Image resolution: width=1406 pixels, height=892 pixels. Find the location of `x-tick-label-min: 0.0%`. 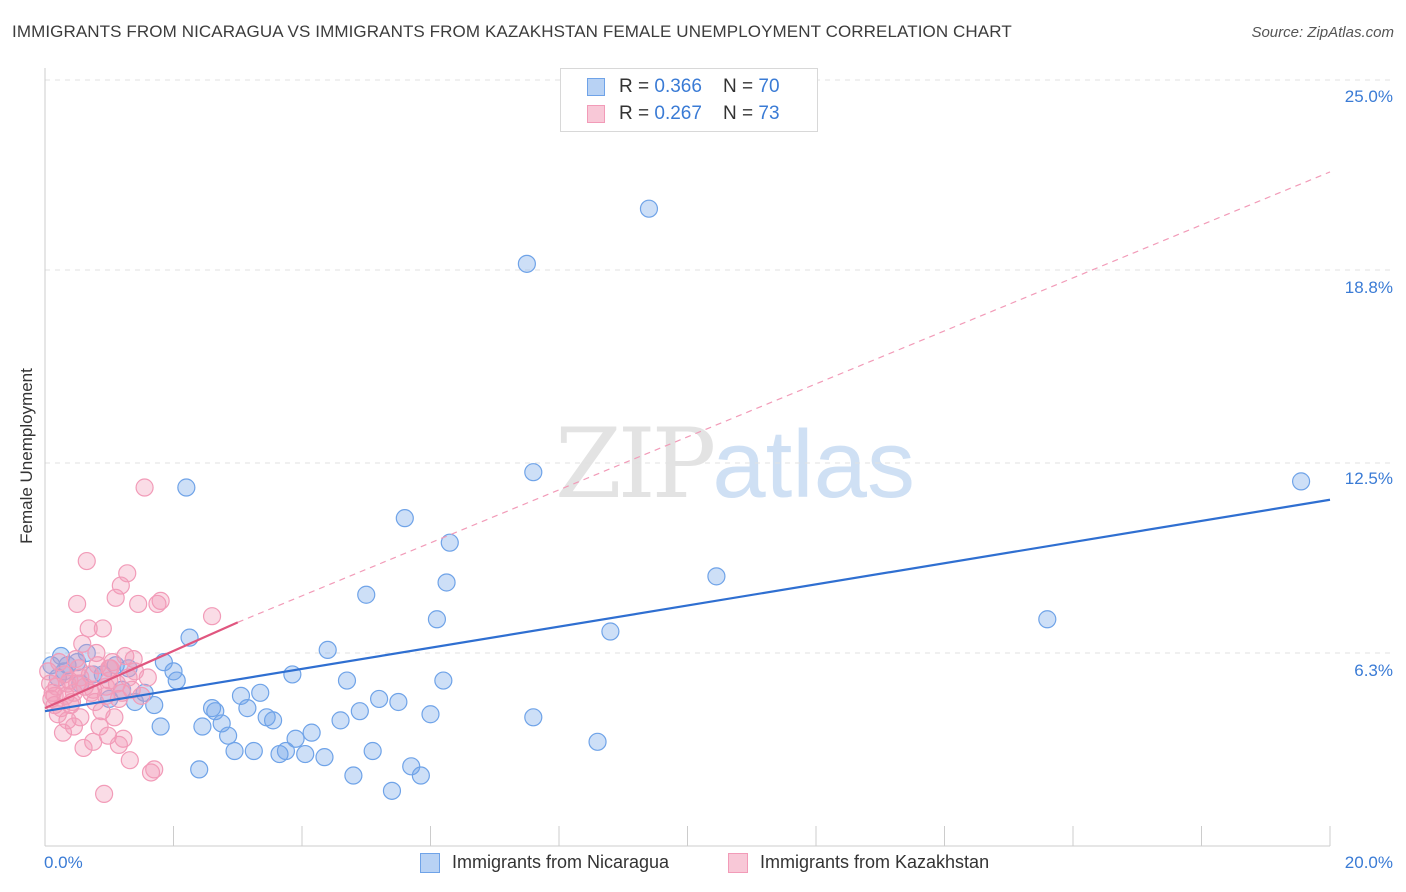

x-tick-label-min: 0.0% is located at coordinates (63, 862).